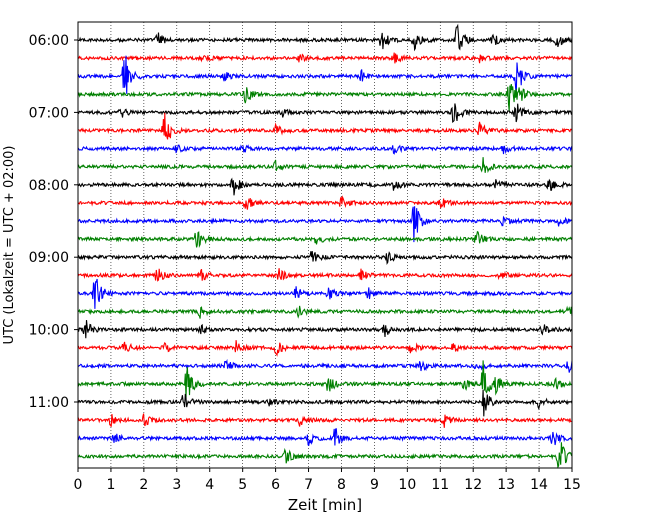 Image resolution: width=650 pixels, height=520 pixels. Describe the element at coordinates (440, 485) in the screenshot. I see `x-tick-label: 11` at that location.